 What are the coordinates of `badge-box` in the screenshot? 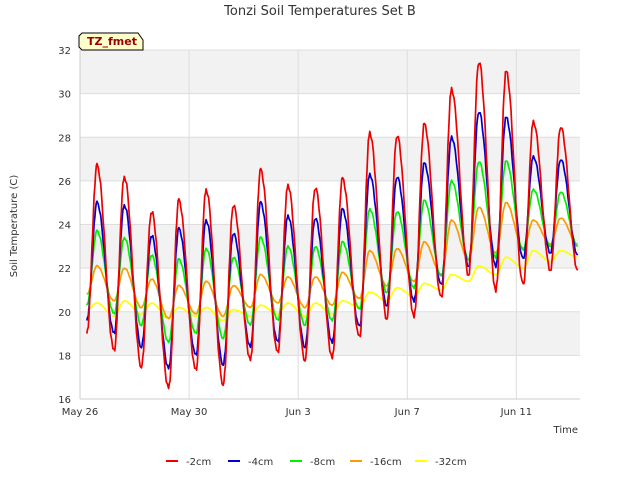 It's located at (111, 41).